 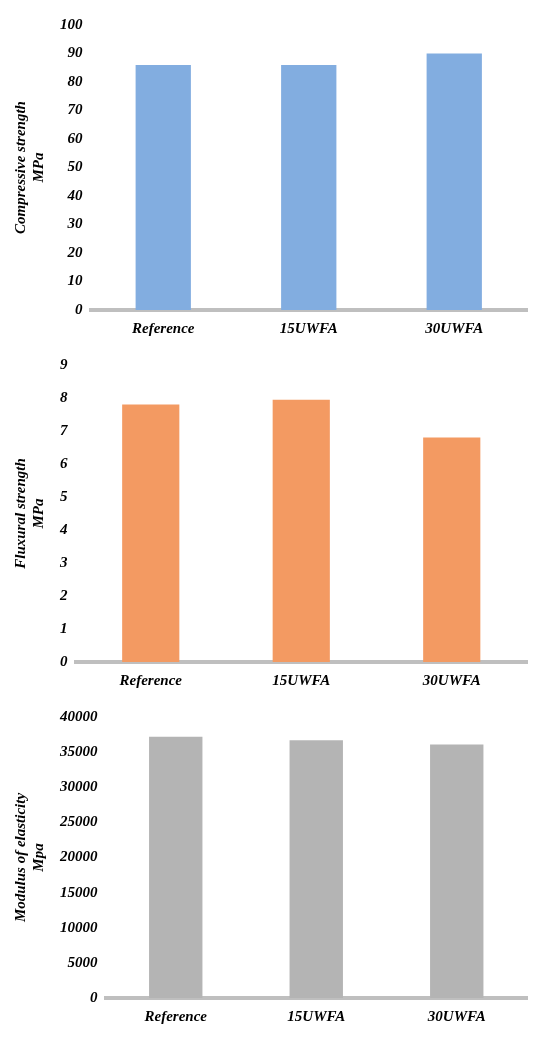 What do you see at coordinates (75, 52) in the screenshot?
I see `y-tick-label: 90` at bounding box center [75, 52].